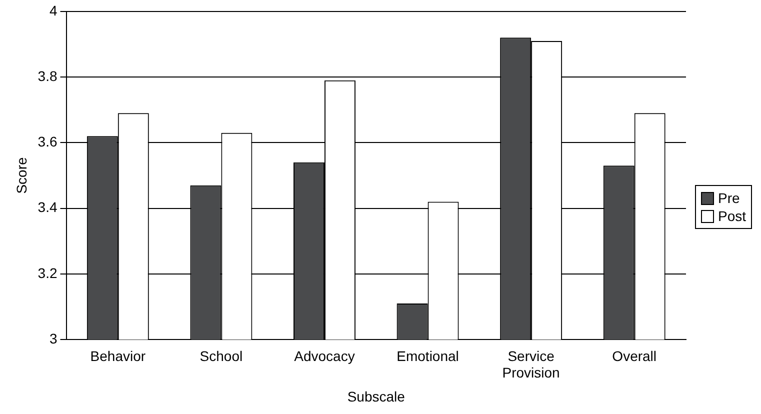 This screenshot has width=761, height=414. Describe the element at coordinates (48, 76) in the screenshot. I see `y-tick-label: 3.8` at that location.